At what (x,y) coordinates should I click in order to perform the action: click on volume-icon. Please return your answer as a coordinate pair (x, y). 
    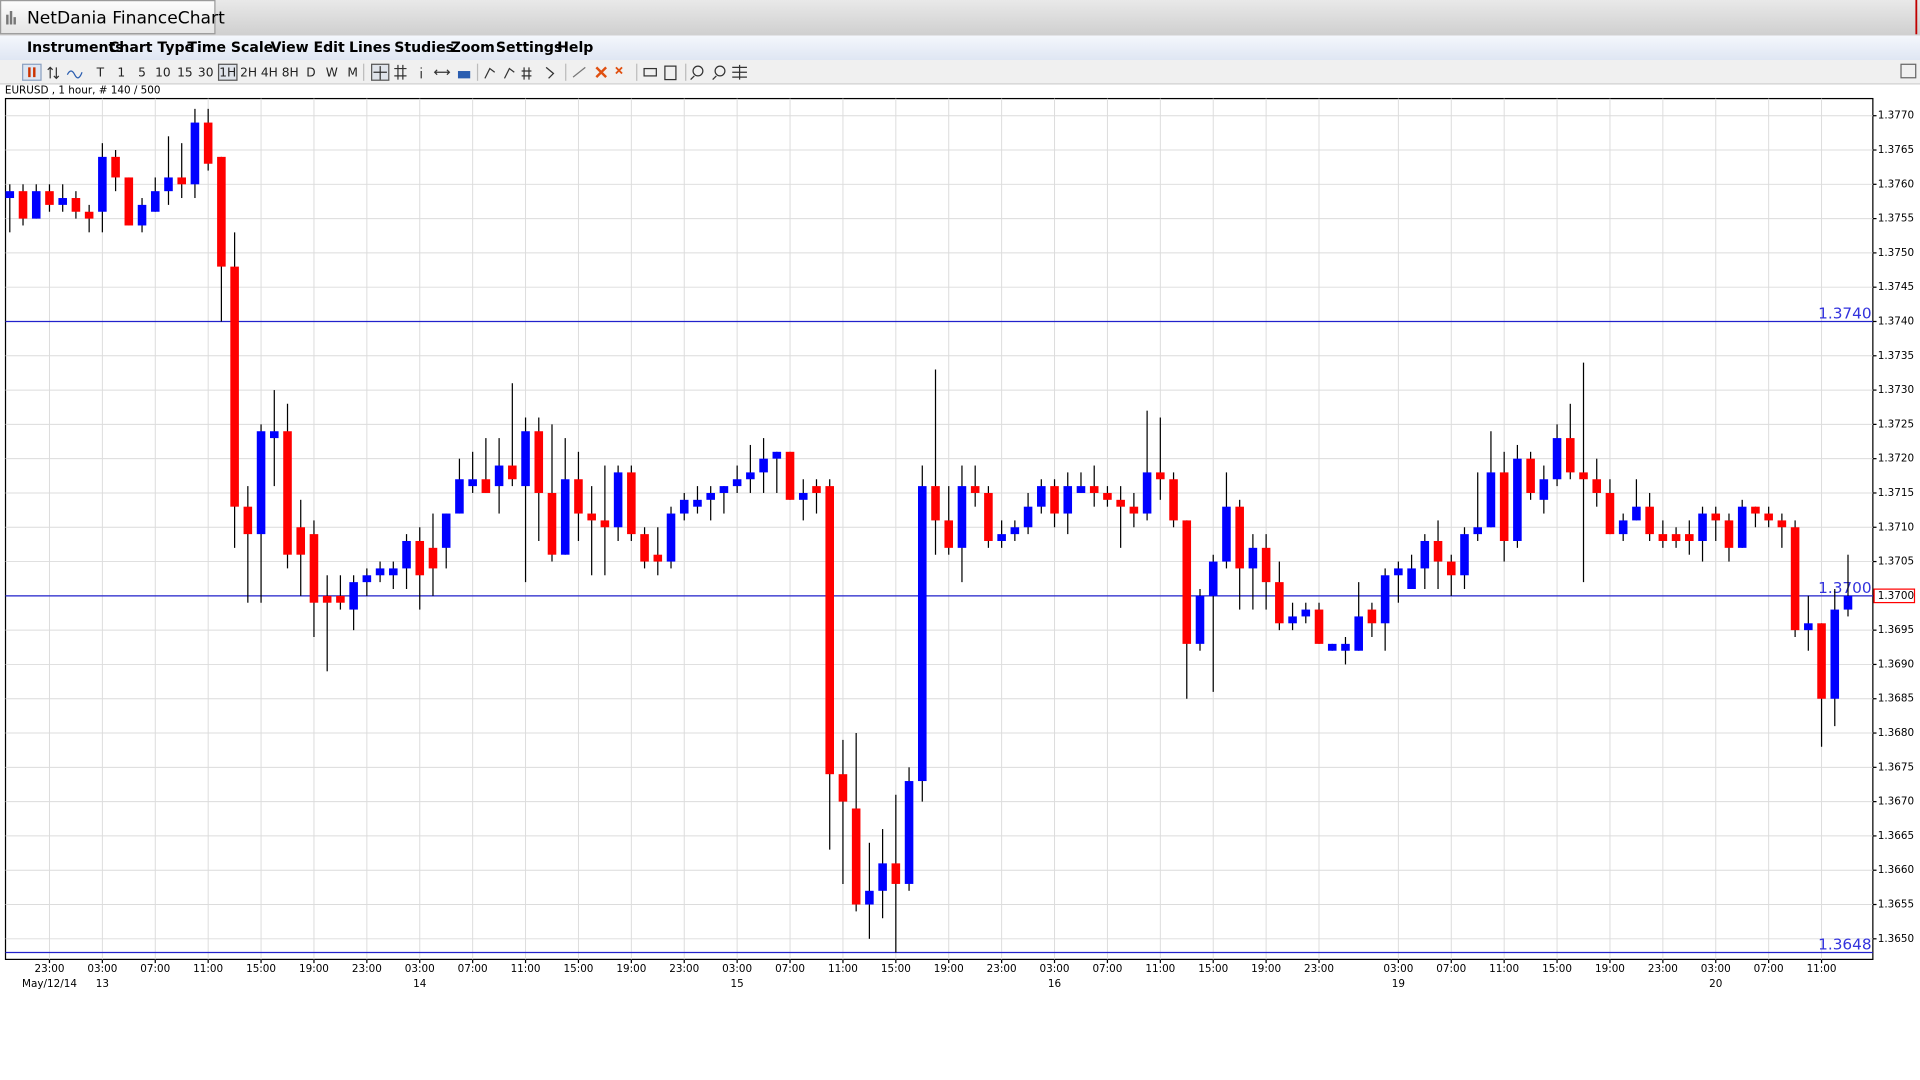
    Looking at the image, I should click on (464, 75).